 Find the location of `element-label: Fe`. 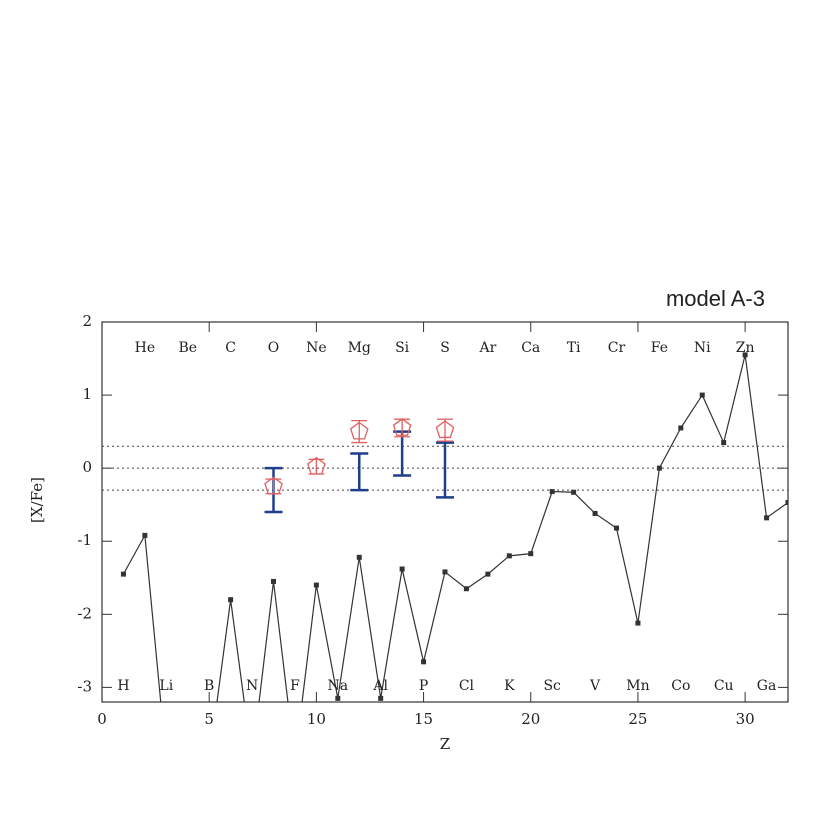

element-label: Fe is located at coordinates (659, 348).